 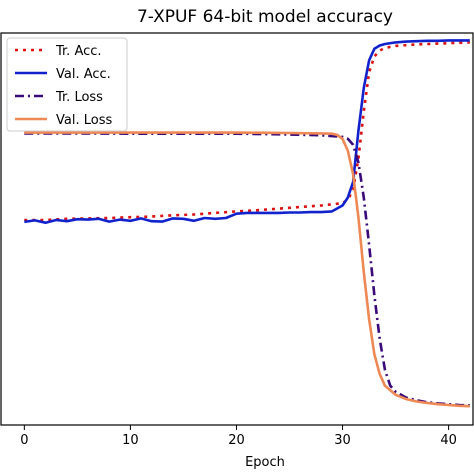 I want to click on legend-label-1: Val. Acc., so click(x=83, y=74).